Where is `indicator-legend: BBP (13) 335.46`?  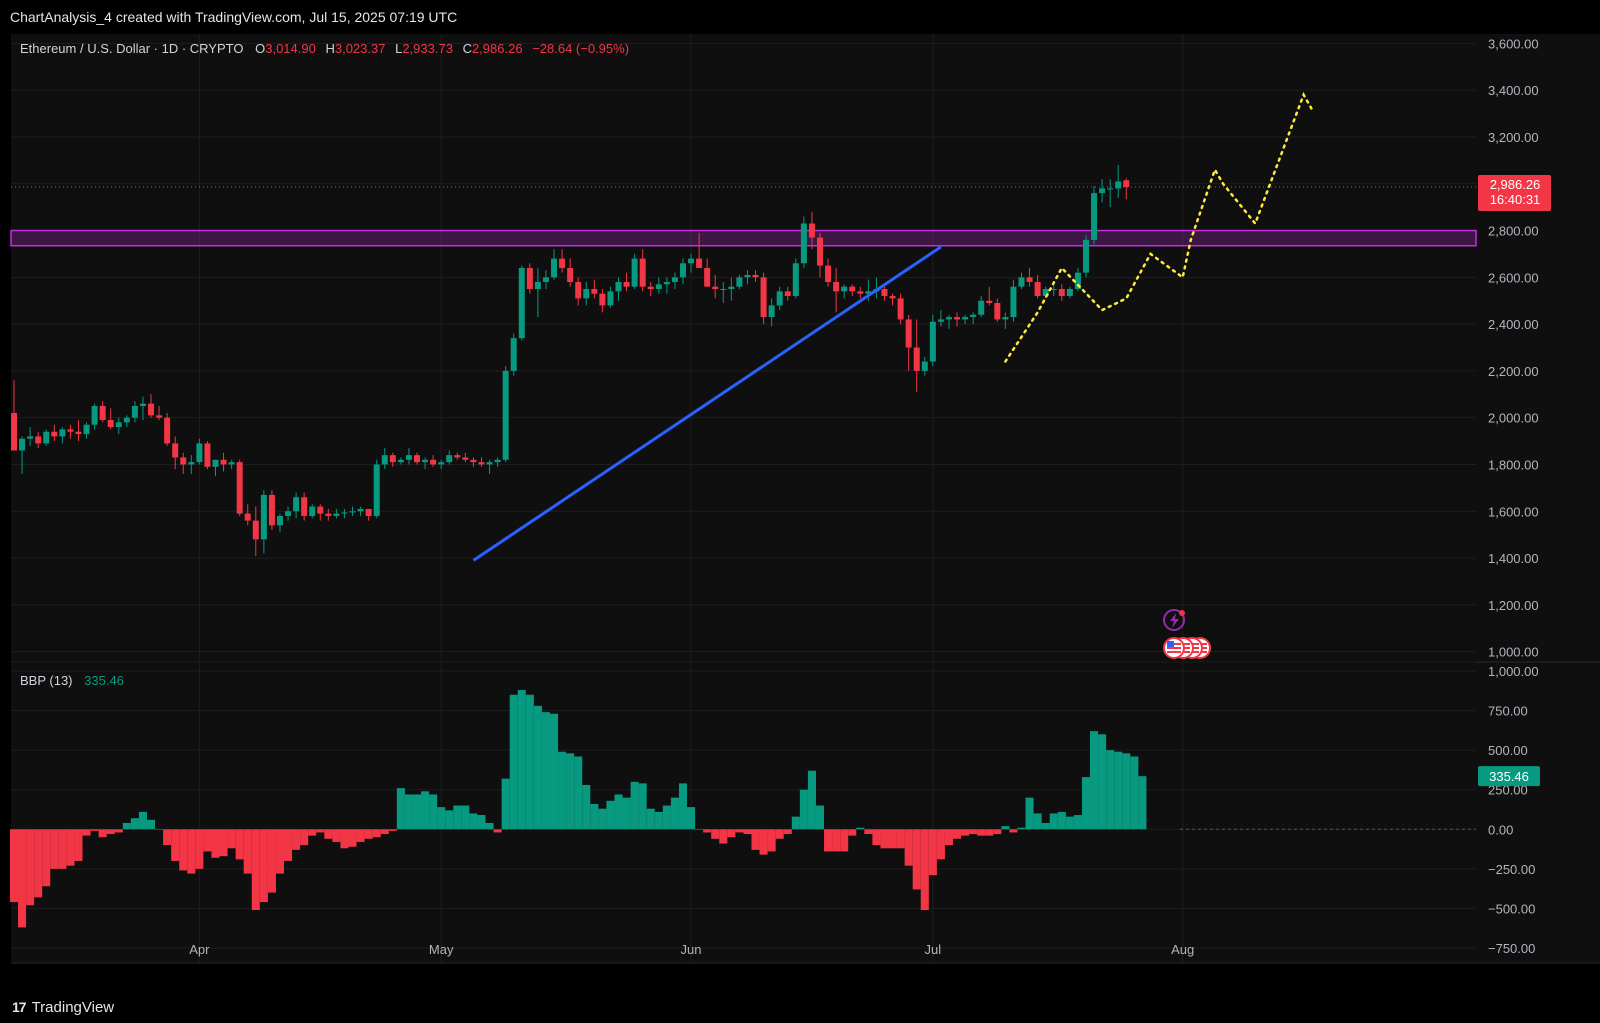 indicator-legend: BBP (13) 335.46 is located at coordinates (72, 680).